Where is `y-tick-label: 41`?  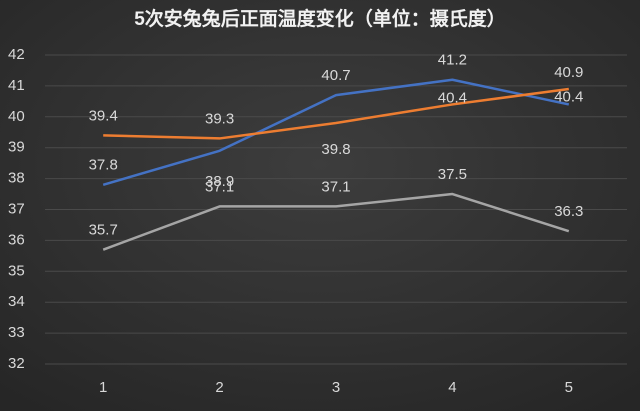 y-tick-label: 41 is located at coordinates (16, 85).